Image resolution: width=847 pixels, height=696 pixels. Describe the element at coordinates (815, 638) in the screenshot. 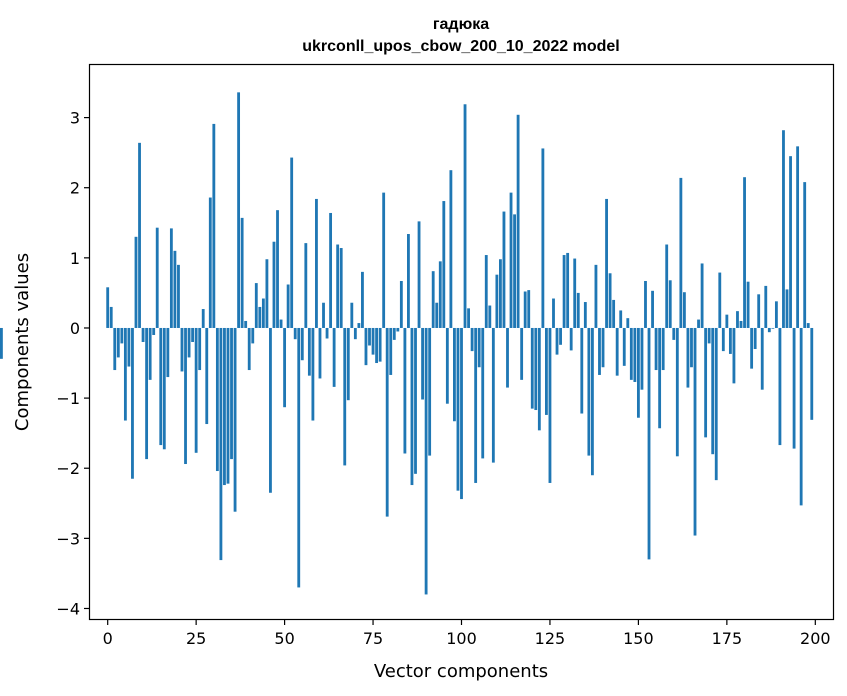

I see `x-tick-label: 200` at that location.